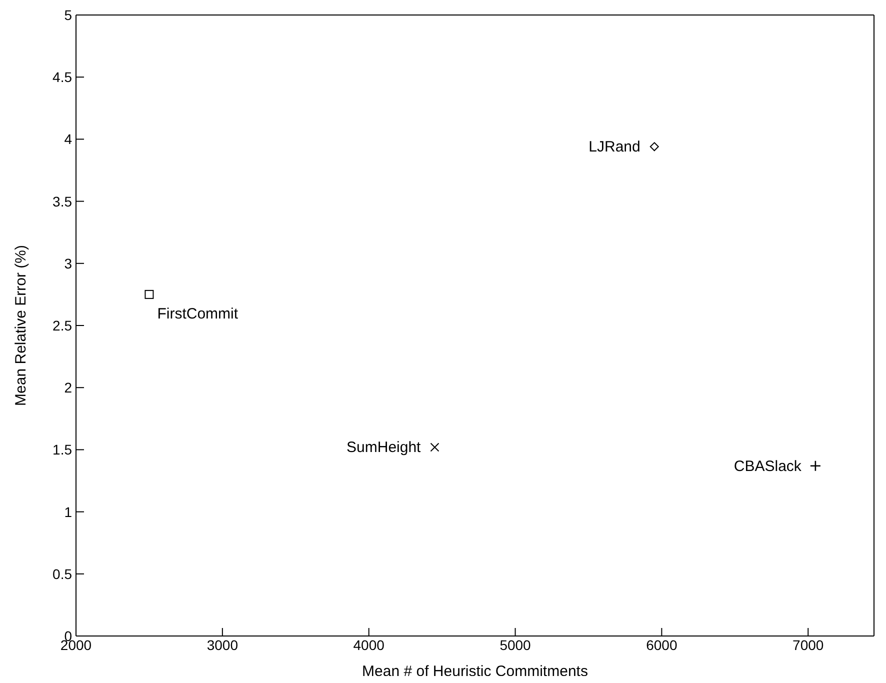 This screenshot has height=683, width=886. Describe the element at coordinates (384, 447) in the screenshot. I see `series-label: SumHeight` at that location.